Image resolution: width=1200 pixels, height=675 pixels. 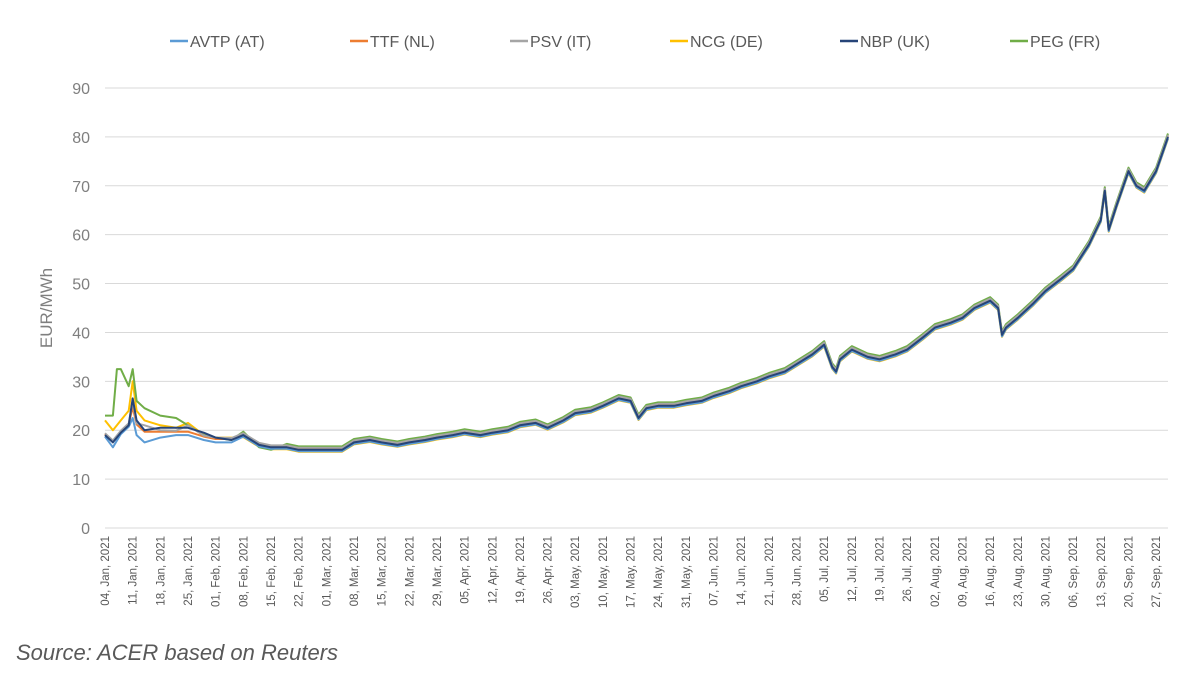 What do you see at coordinates (161, 571) in the screenshot?
I see `x-tick-label: 18, Jan, 2021` at bounding box center [161, 571].